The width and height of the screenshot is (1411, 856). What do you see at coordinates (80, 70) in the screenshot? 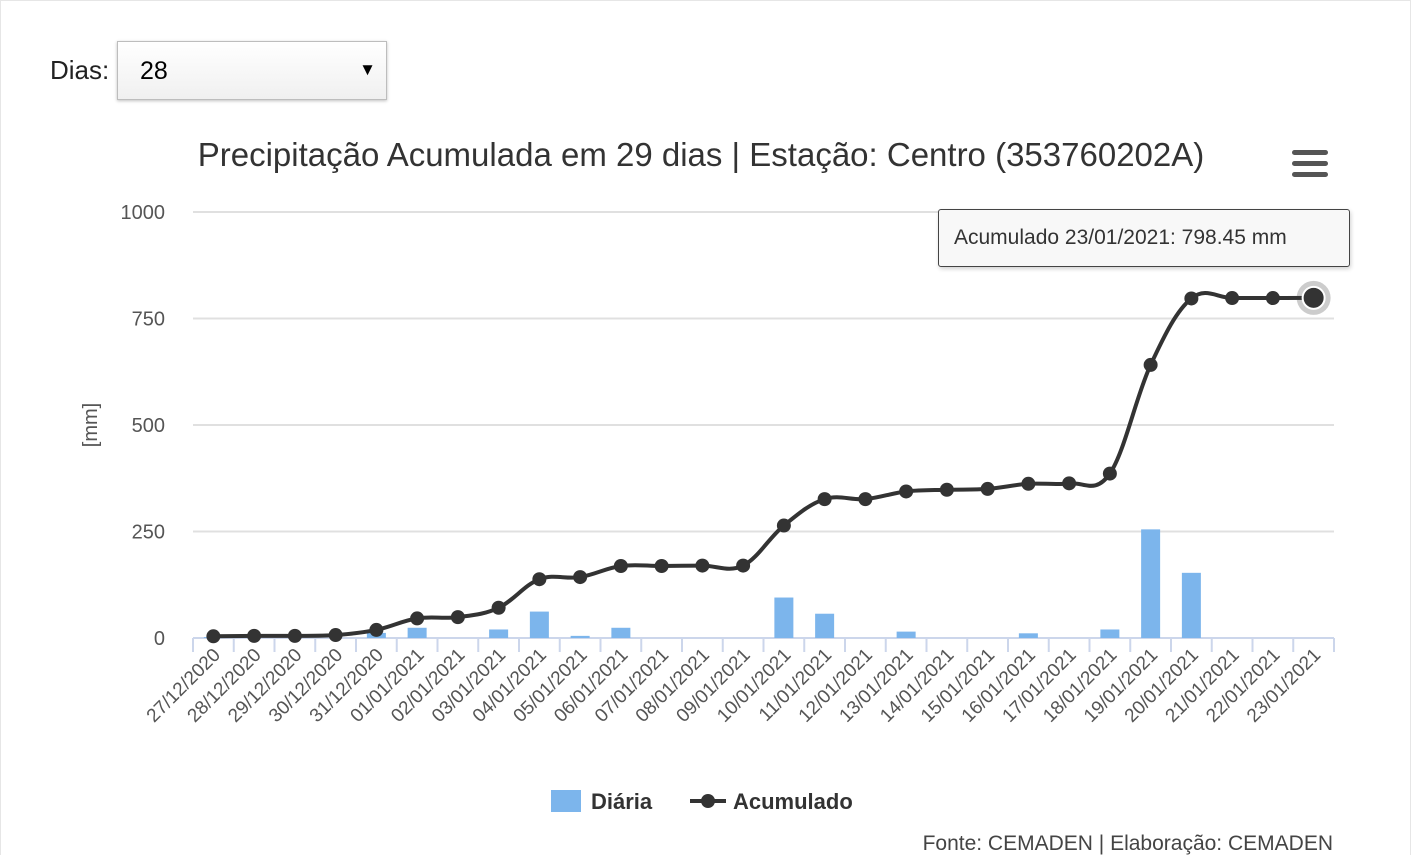
I see `days-label: Dias:` at bounding box center [80, 70].